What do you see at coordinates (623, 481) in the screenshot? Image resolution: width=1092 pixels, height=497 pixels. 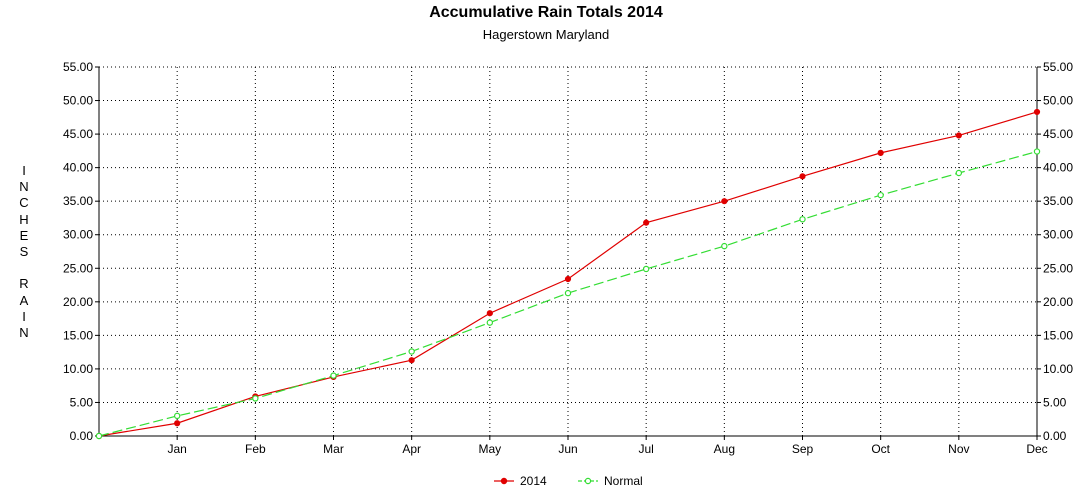 I see `legend-label: Normal` at bounding box center [623, 481].